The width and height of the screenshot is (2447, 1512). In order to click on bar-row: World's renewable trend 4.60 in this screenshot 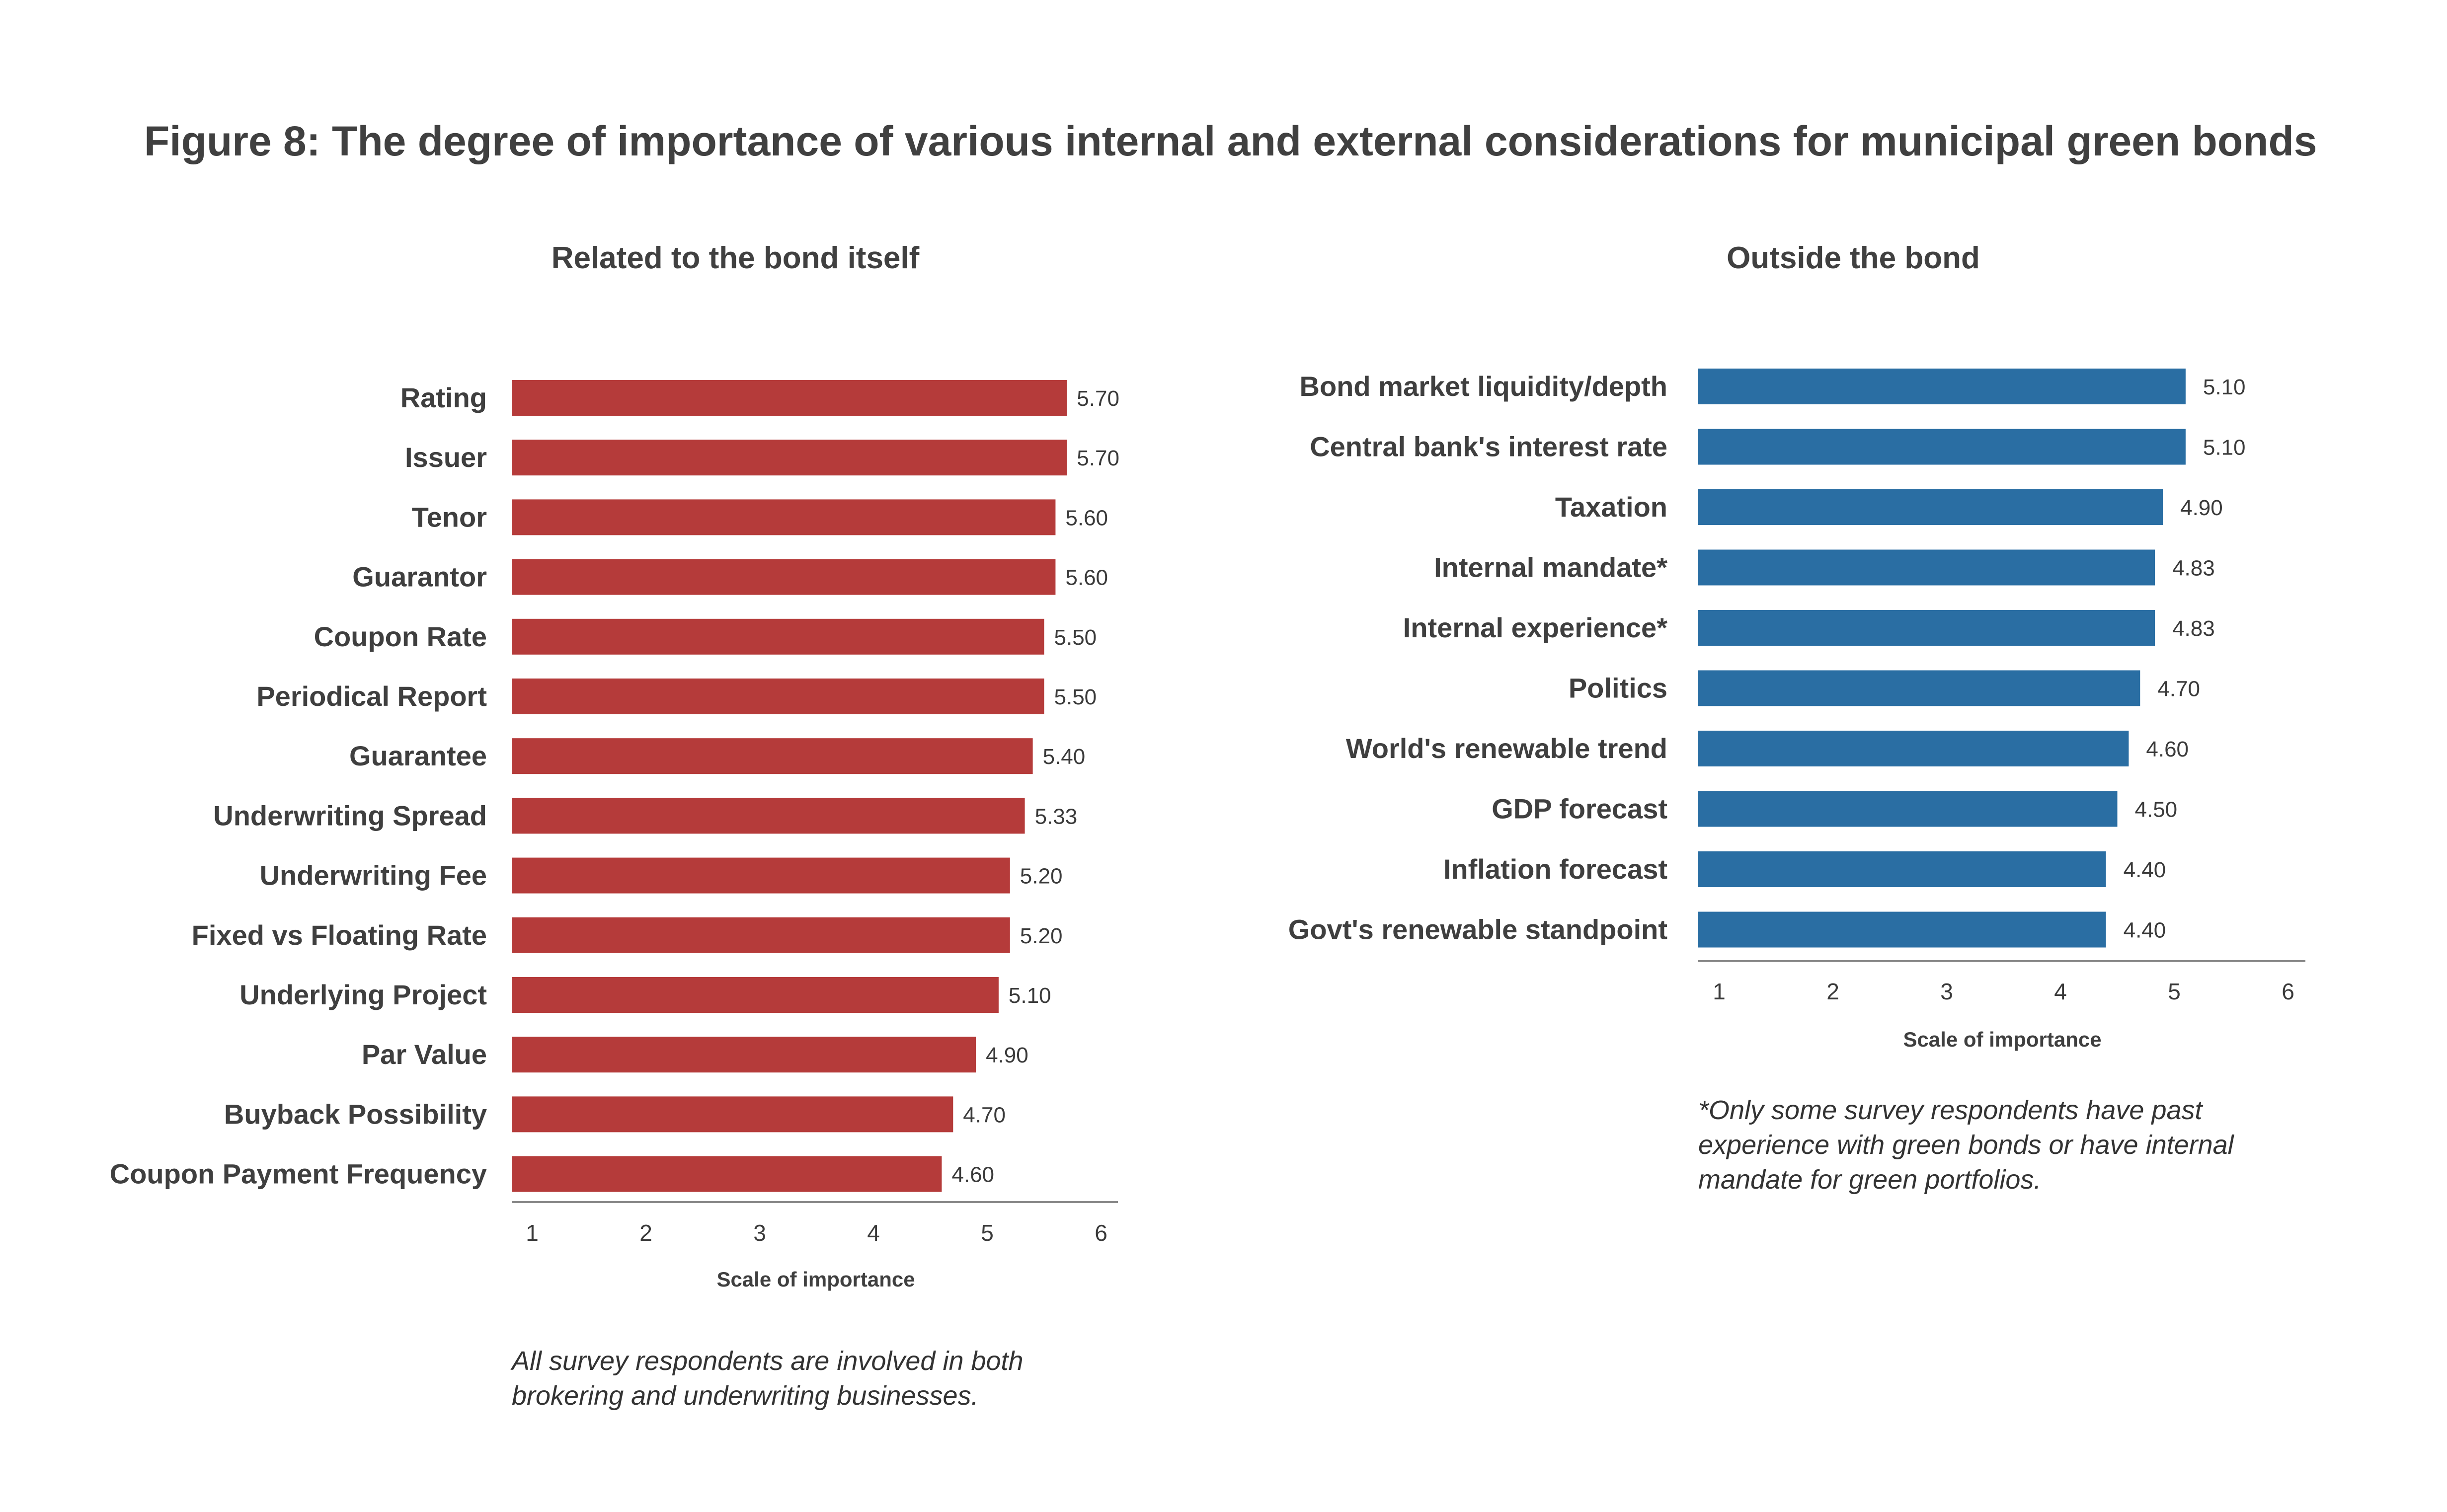, I will do `click(1768, 748)`.